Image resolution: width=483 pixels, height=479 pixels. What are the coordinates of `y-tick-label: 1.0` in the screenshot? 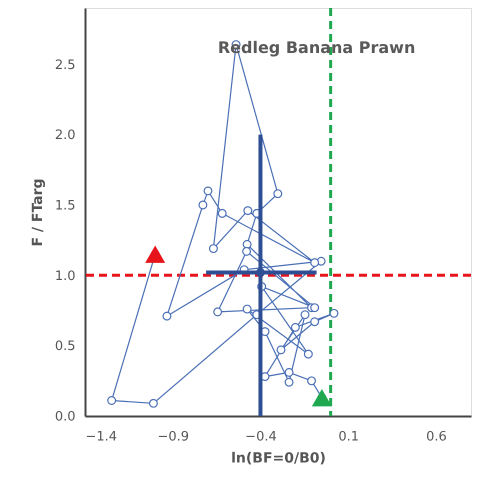 It's located at (65, 276).